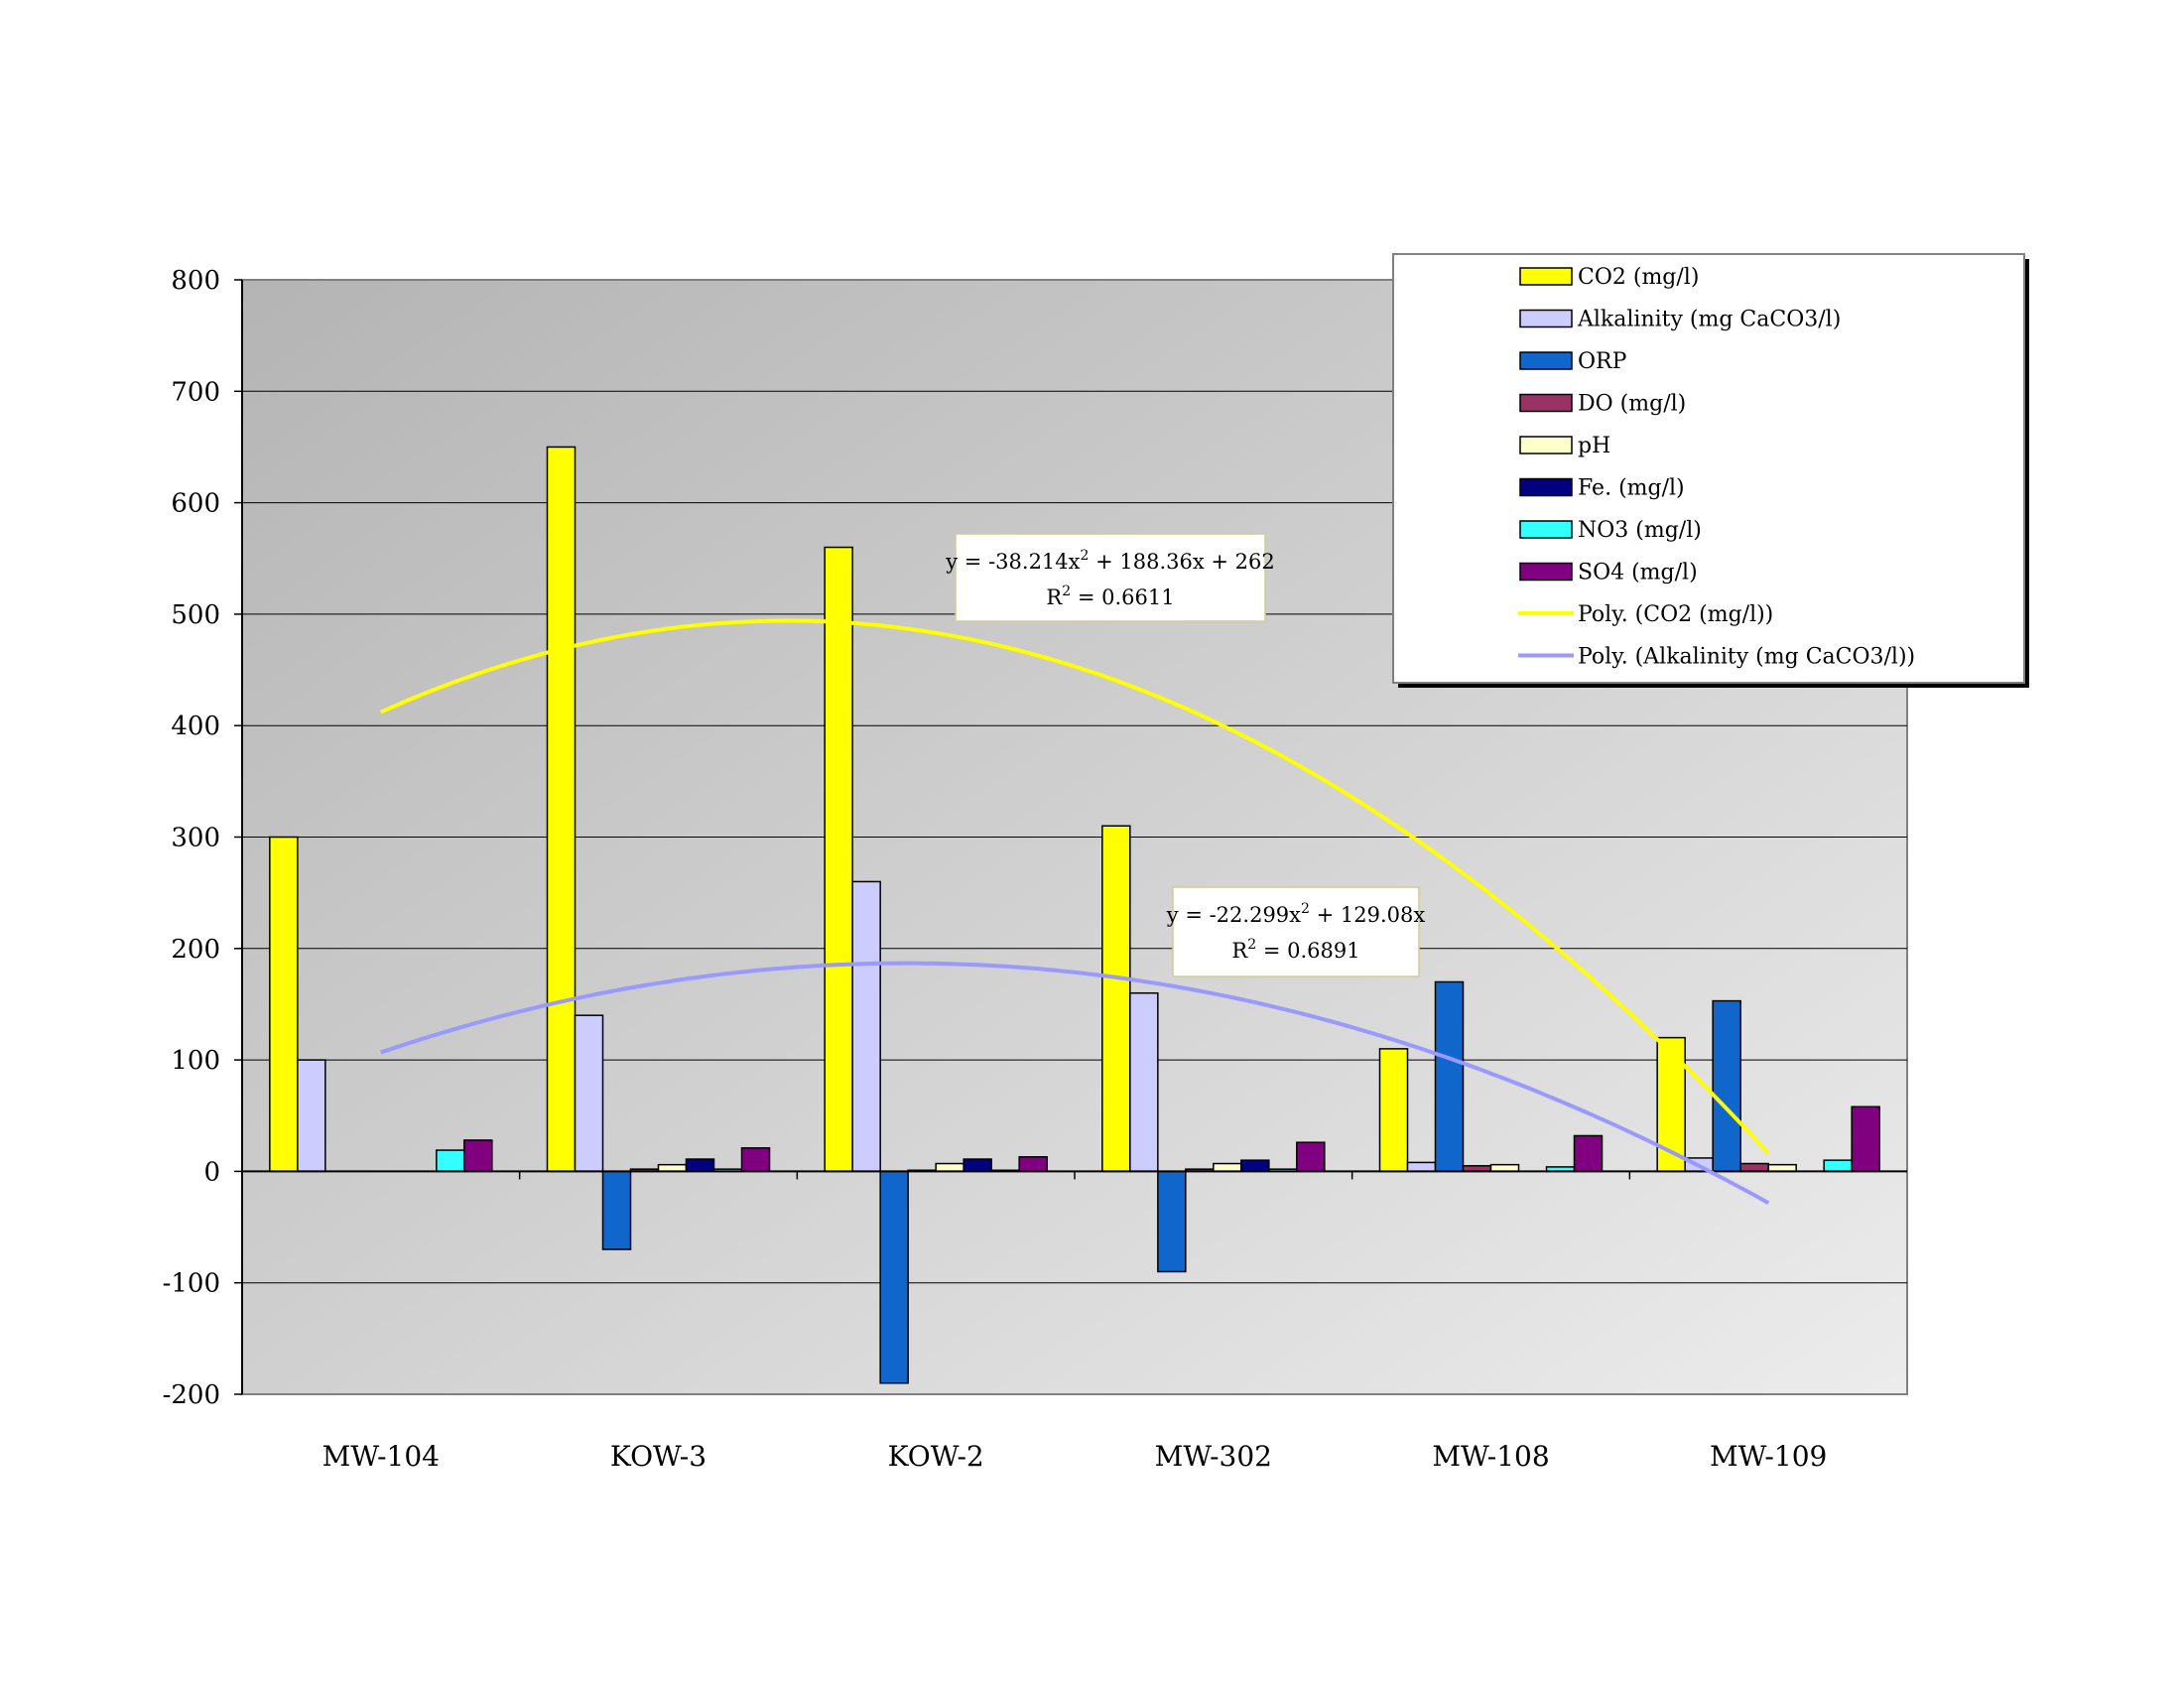 The image size is (2184, 1688). Describe the element at coordinates (1638, 573) in the screenshot. I see `legend-label: SO4 (mg/l)` at that location.